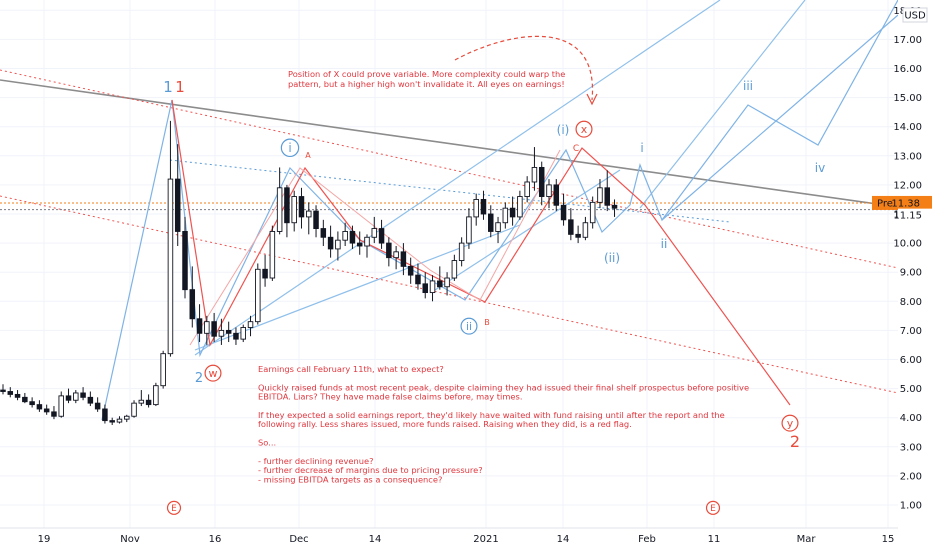  Describe the element at coordinates (907, 127) in the screenshot. I see `price-tick-label: 14.00` at that location.